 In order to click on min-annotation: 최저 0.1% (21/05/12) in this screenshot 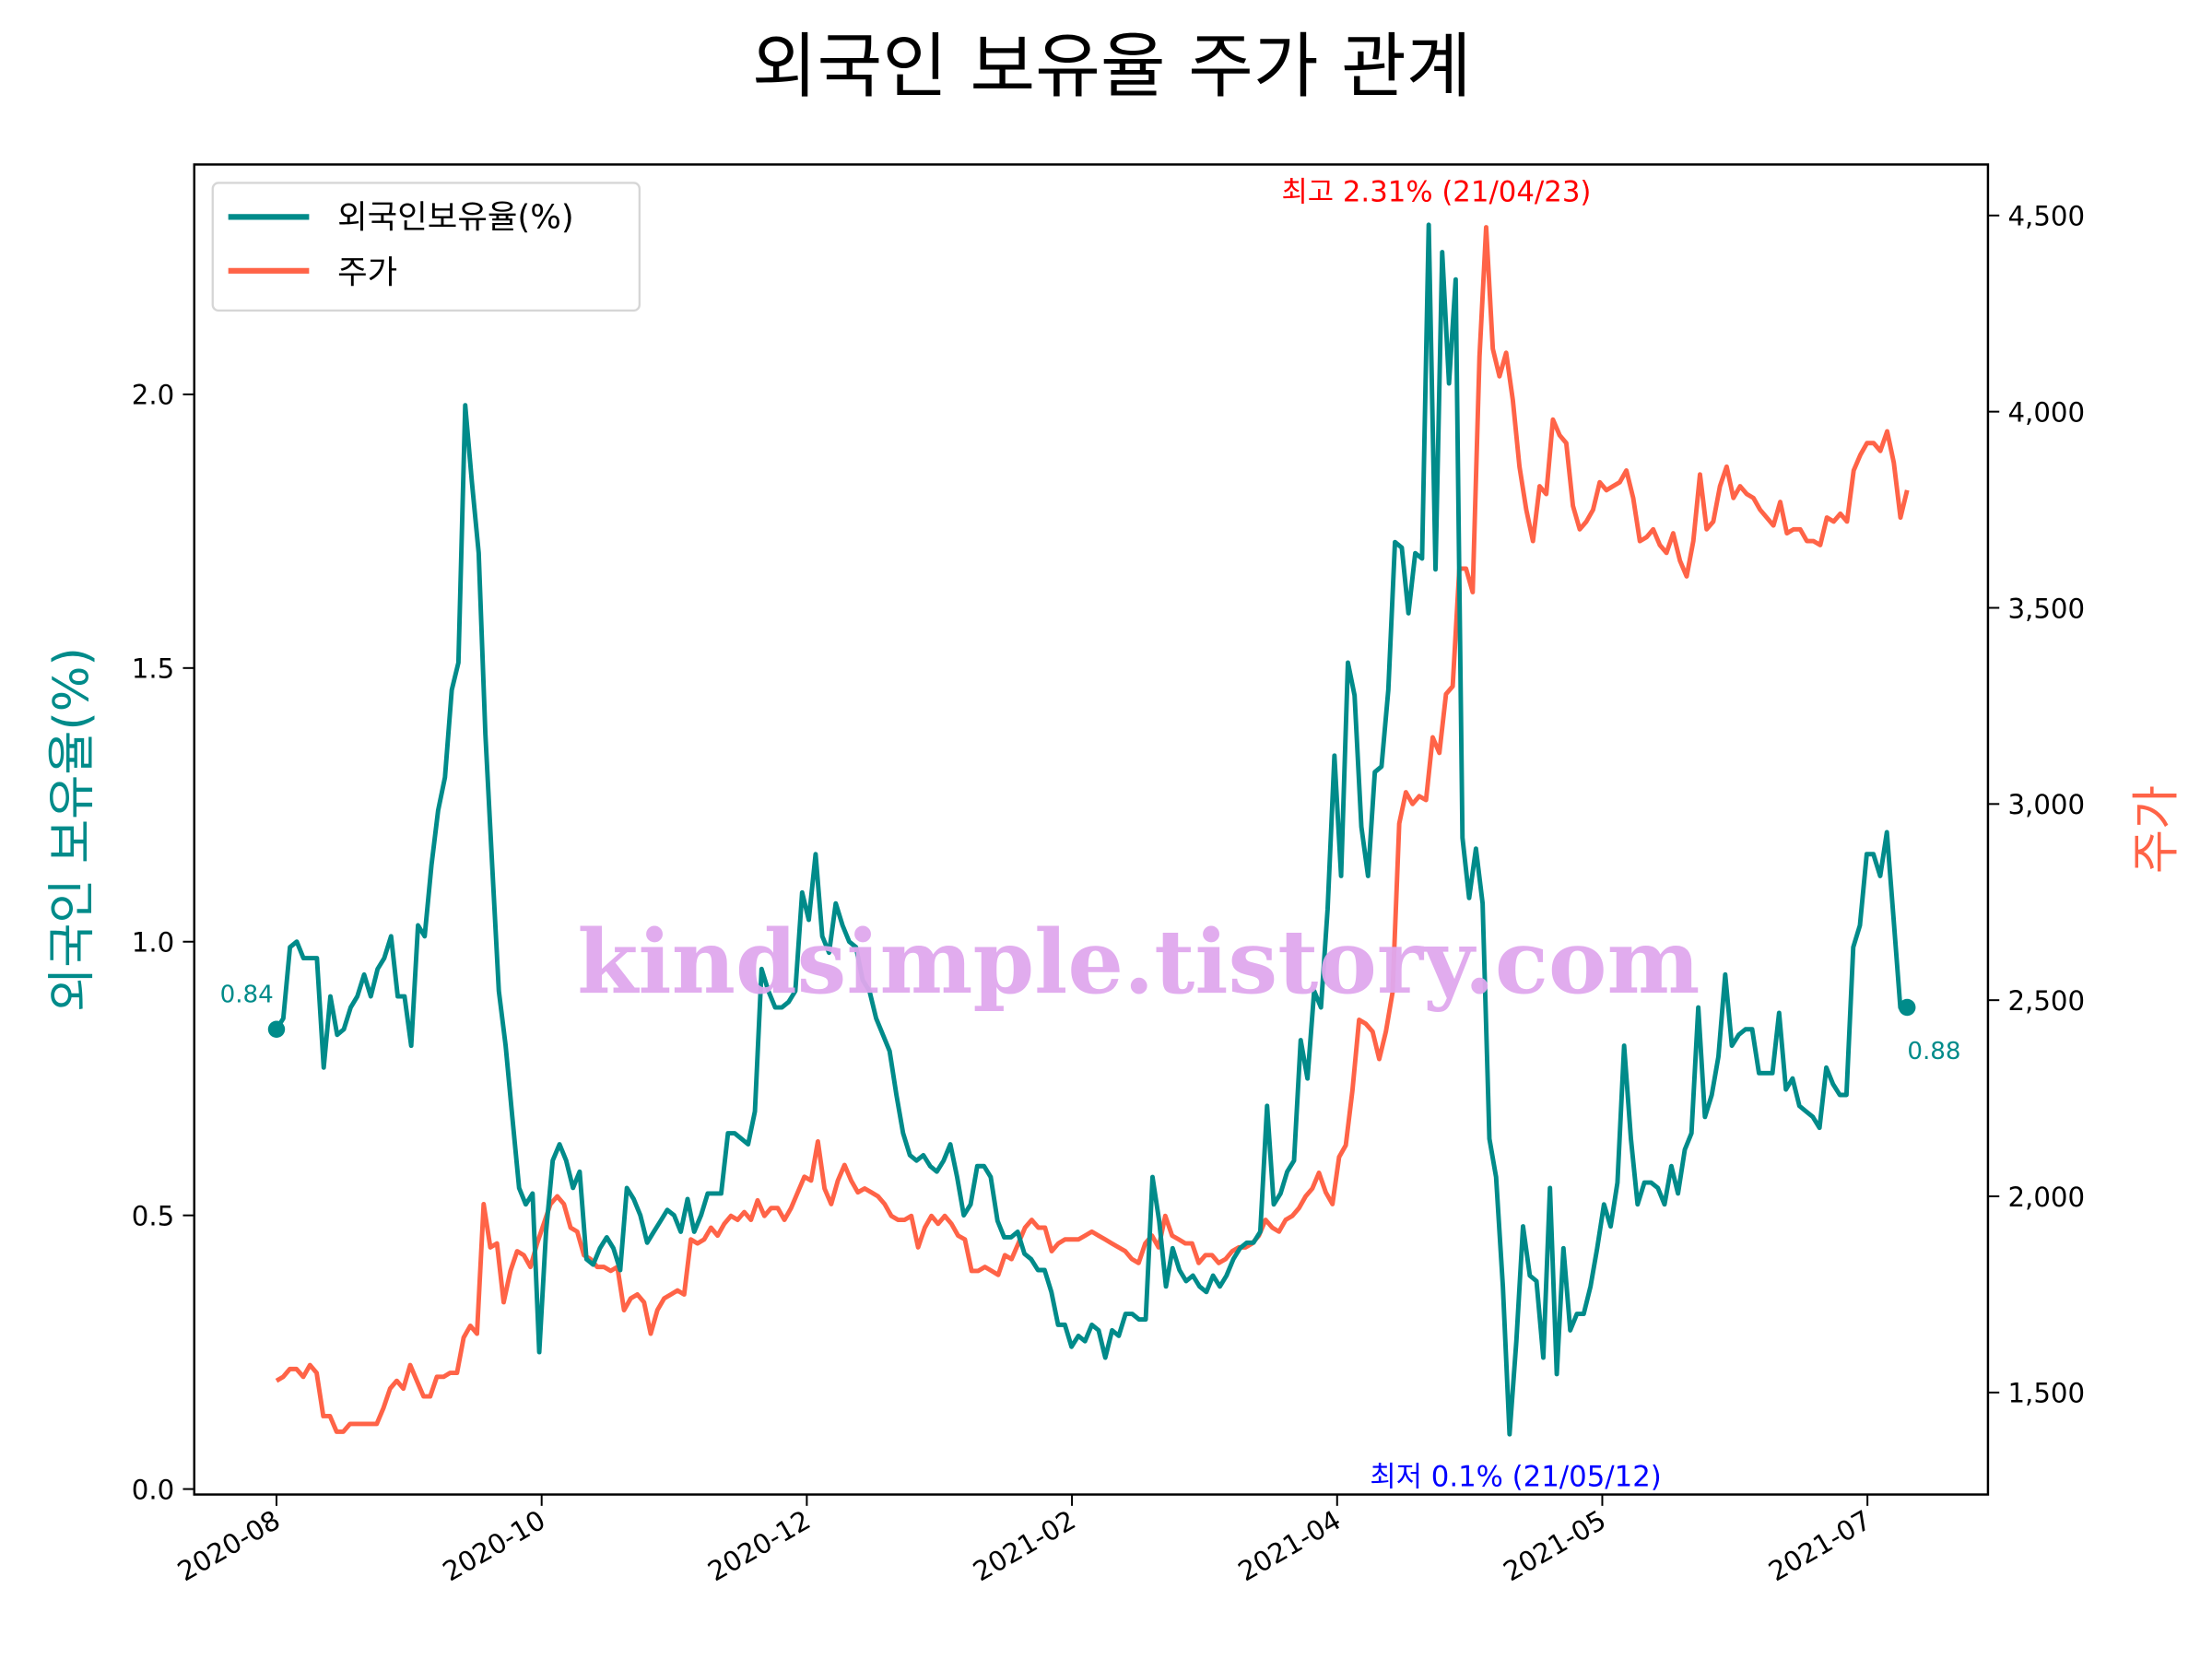, I will do `click(1515, 1476)`.